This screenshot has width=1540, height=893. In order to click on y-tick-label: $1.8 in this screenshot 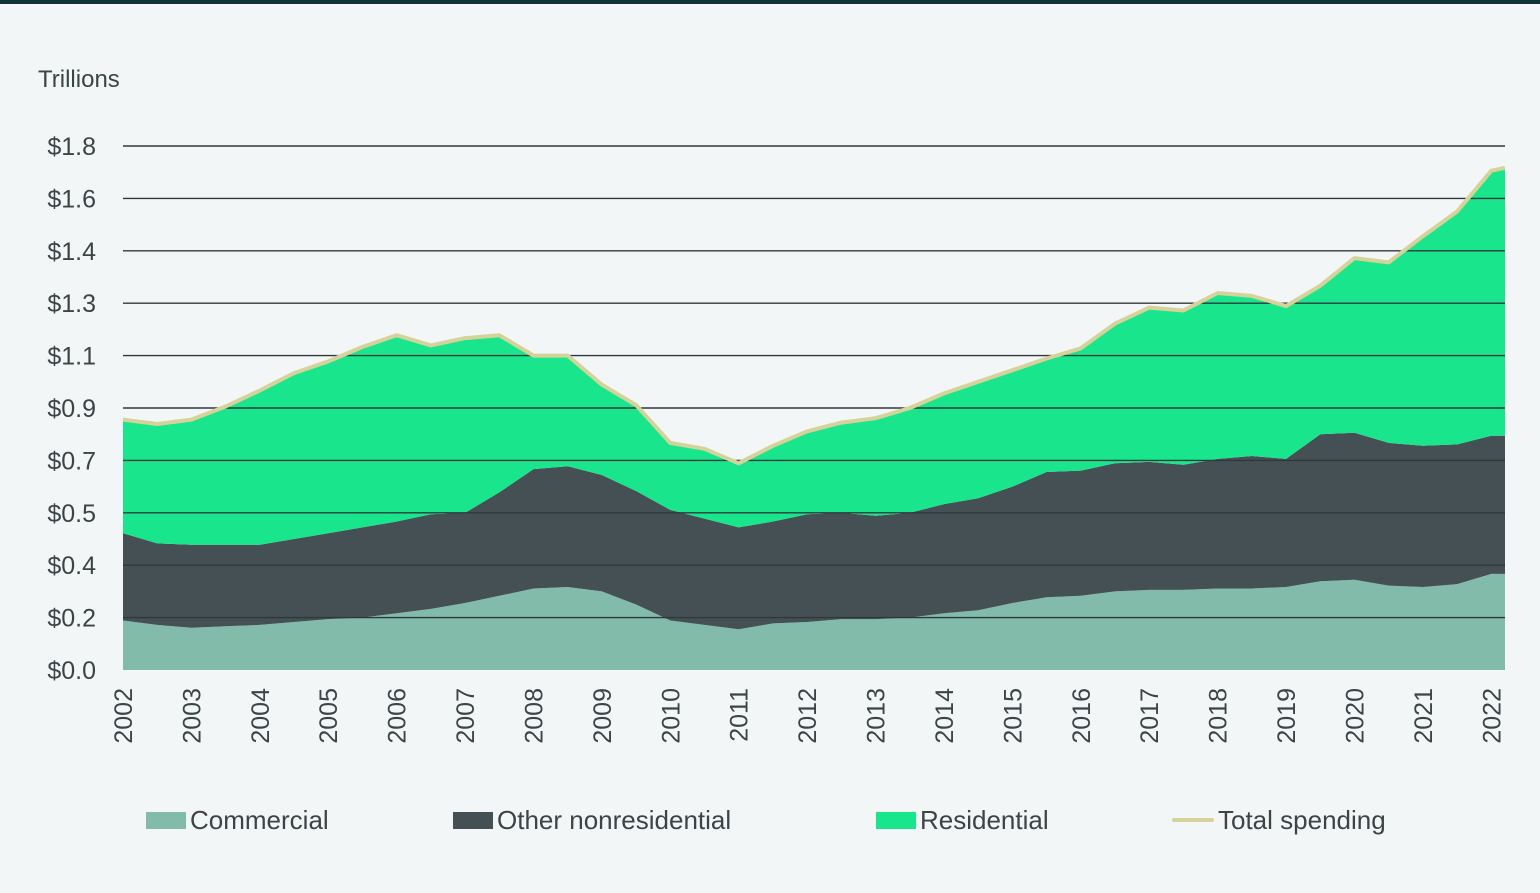, I will do `click(71, 147)`.